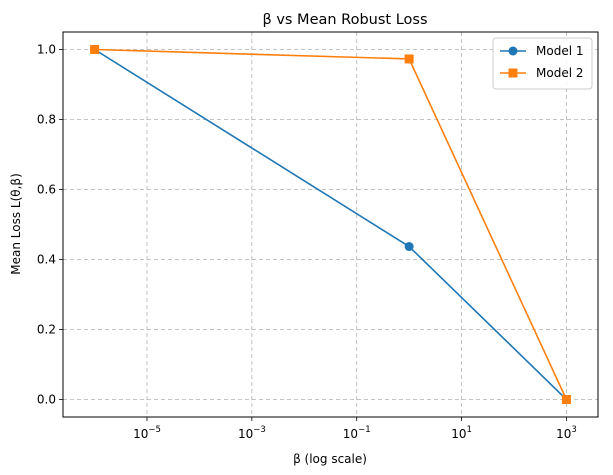  Describe the element at coordinates (252, 433) in the screenshot. I see `x-tick-label: 10⁻³` at that location.